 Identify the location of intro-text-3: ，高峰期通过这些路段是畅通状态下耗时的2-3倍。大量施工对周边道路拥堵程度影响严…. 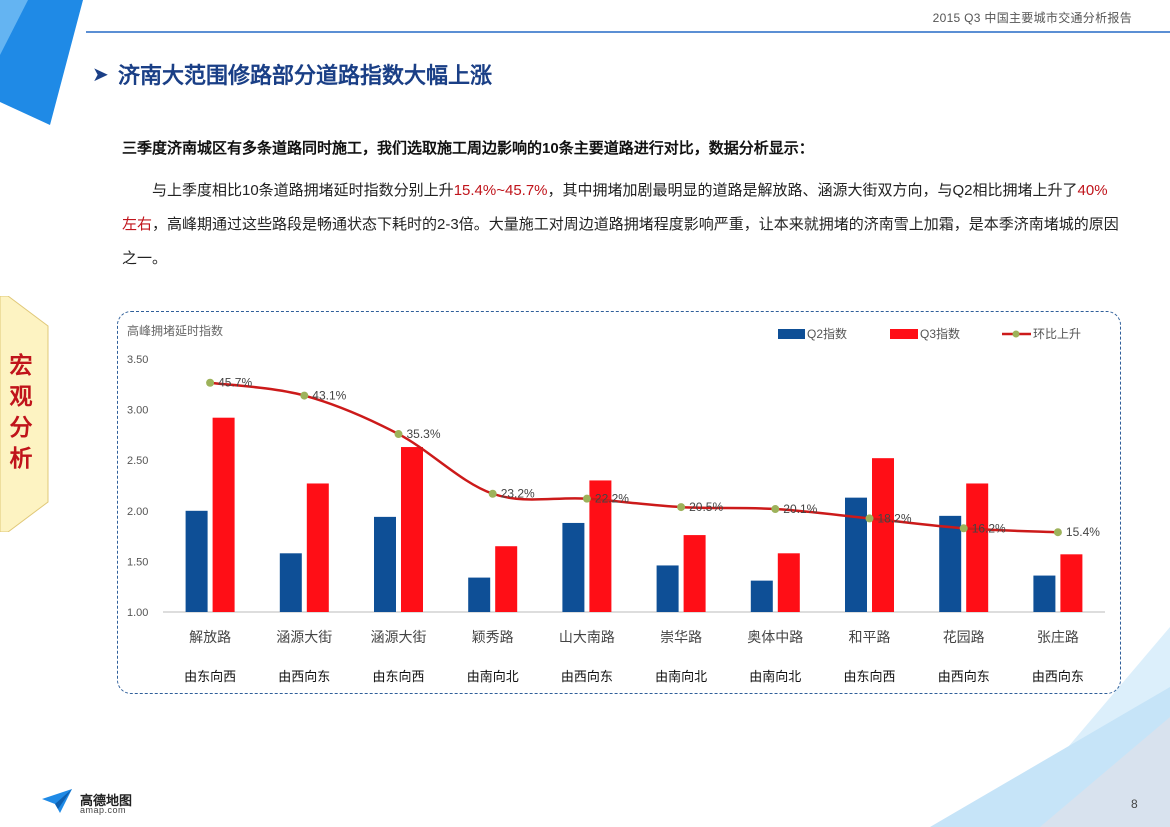
(620, 241).